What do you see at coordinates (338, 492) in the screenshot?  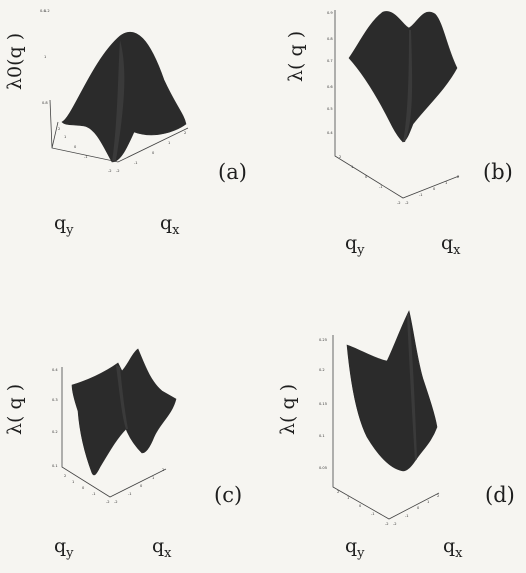 I see `qy-tick-d-0: 2` at bounding box center [338, 492].